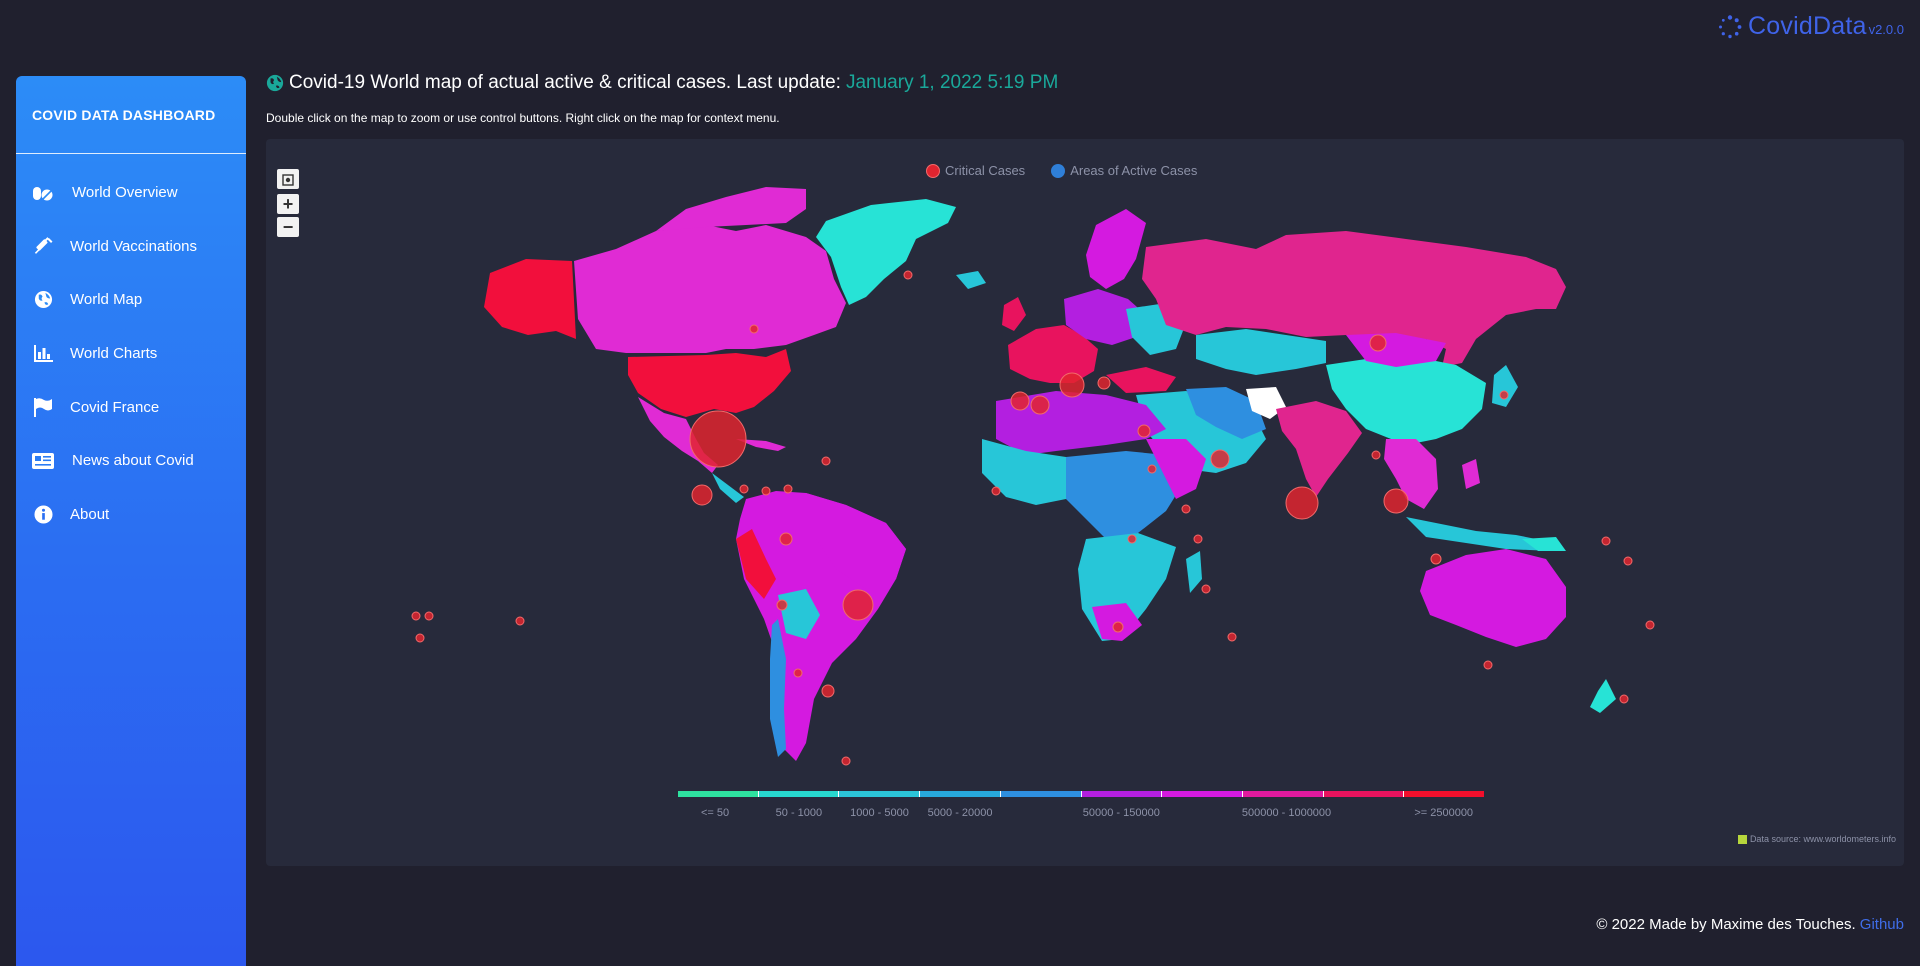 Image resolution: width=1920 pixels, height=966 pixels. What do you see at coordinates (1505, 386) in the screenshot?
I see `country-japan` at bounding box center [1505, 386].